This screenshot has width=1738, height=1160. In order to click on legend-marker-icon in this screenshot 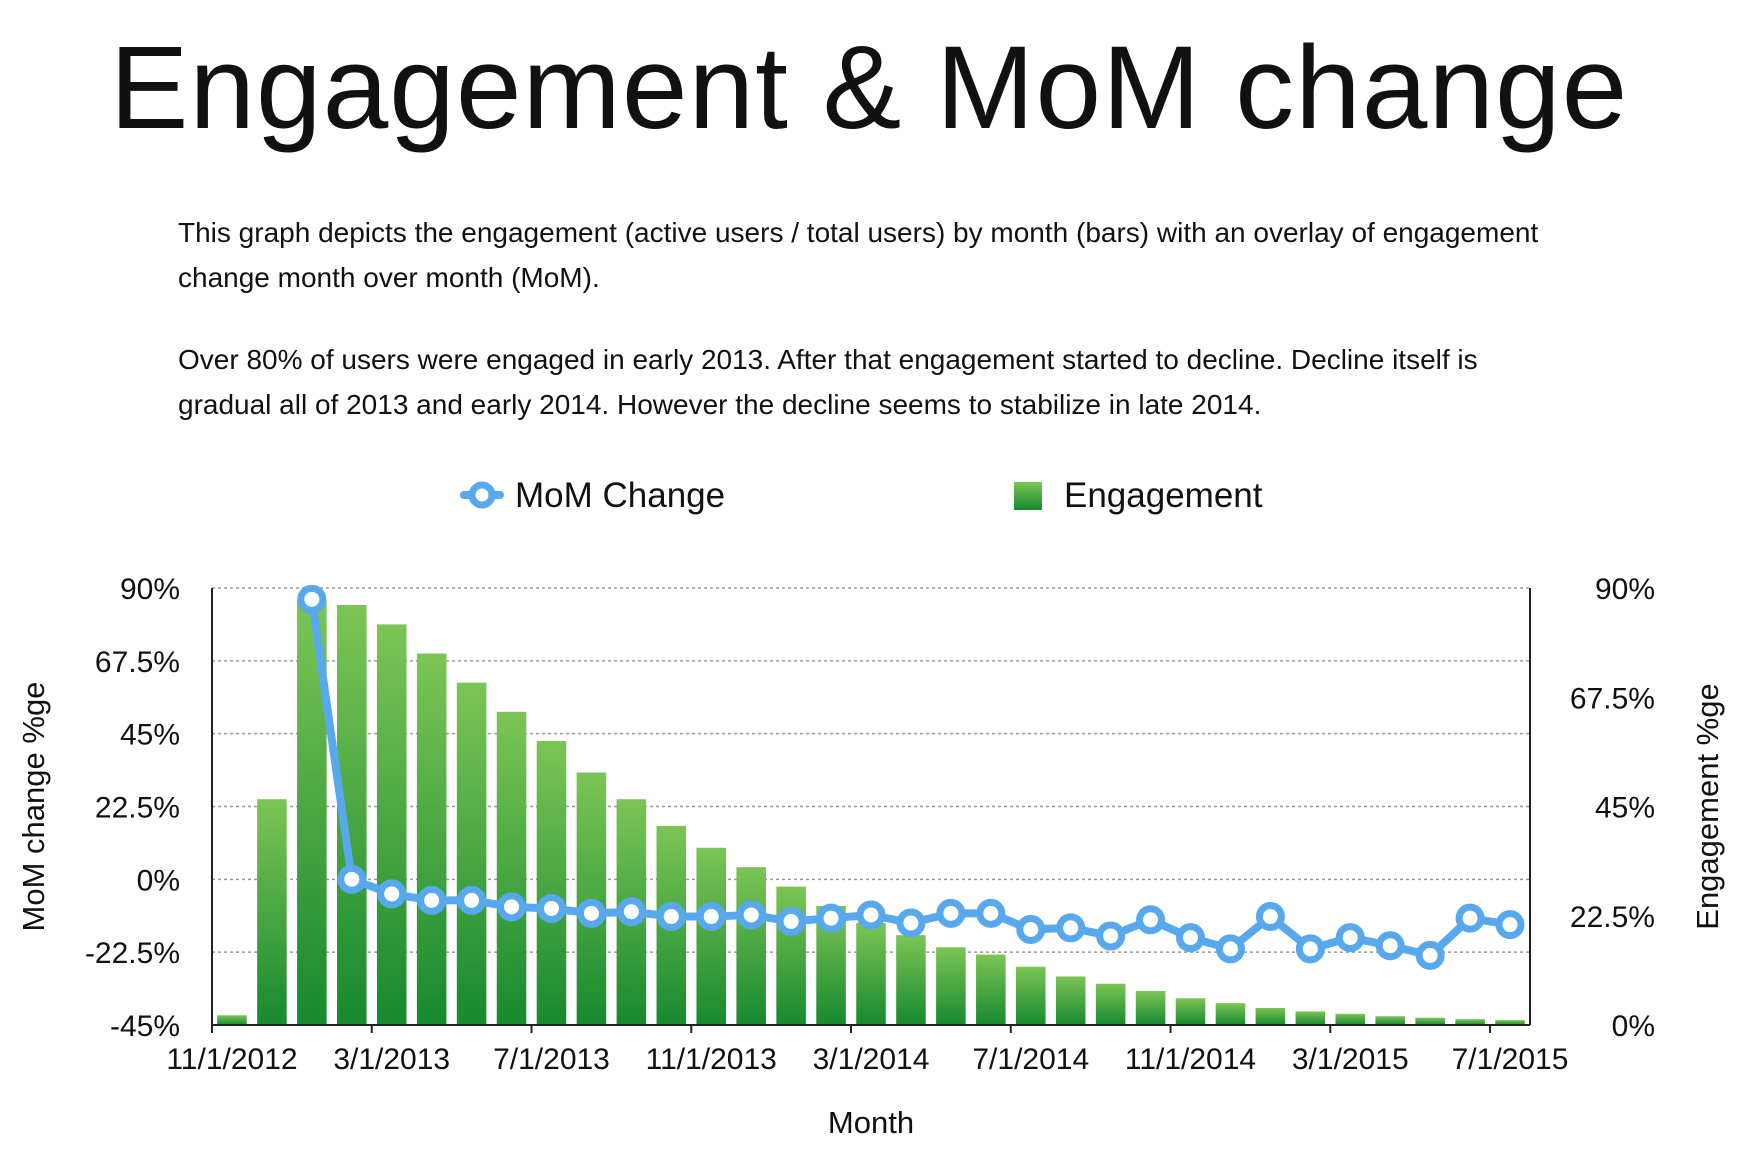, I will do `click(482, 495)`.